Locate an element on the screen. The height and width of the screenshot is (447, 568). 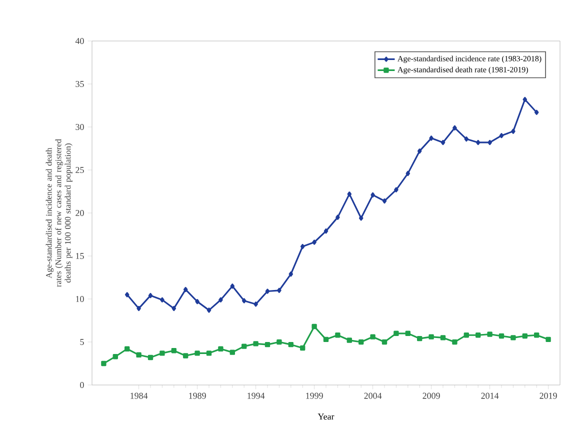
y-tick-label: 30 is located at coordinates (80, 127).